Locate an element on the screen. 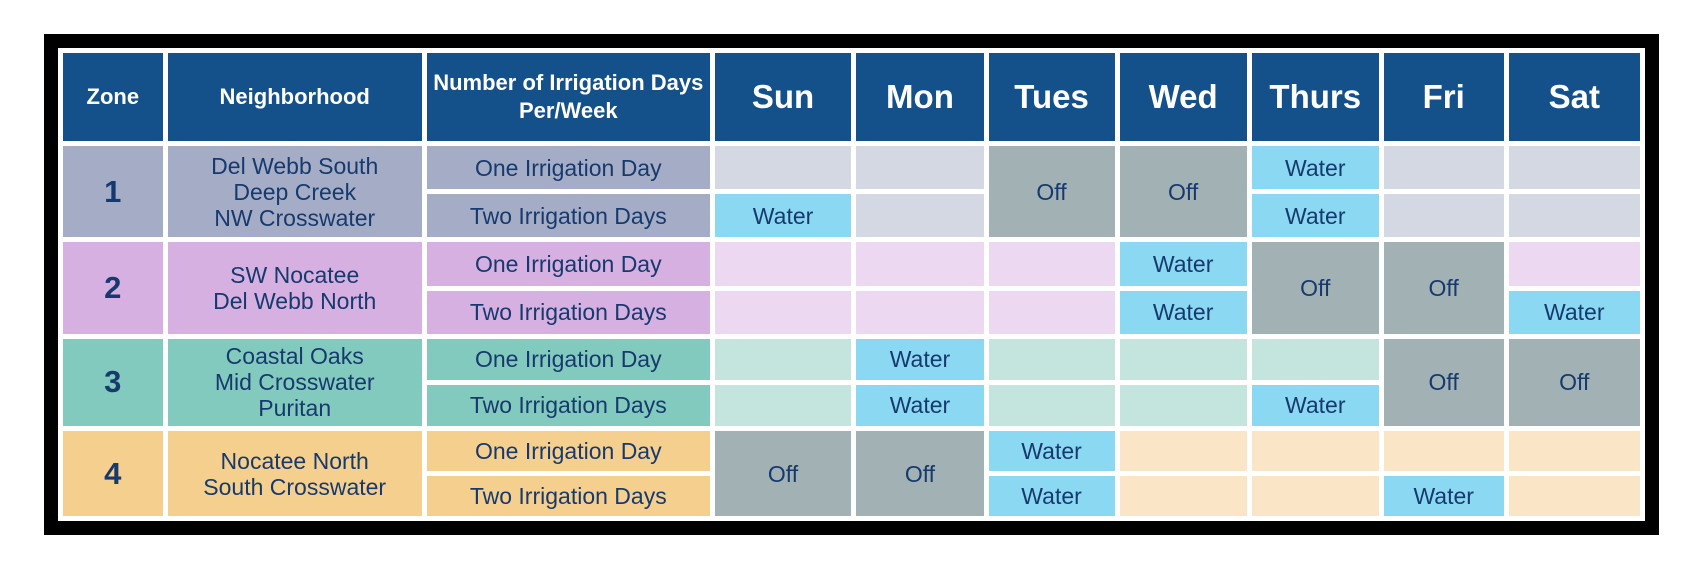 This screenshot has width=1695, height=570. header-tues: Tues is located at coordinates (1051, 97).